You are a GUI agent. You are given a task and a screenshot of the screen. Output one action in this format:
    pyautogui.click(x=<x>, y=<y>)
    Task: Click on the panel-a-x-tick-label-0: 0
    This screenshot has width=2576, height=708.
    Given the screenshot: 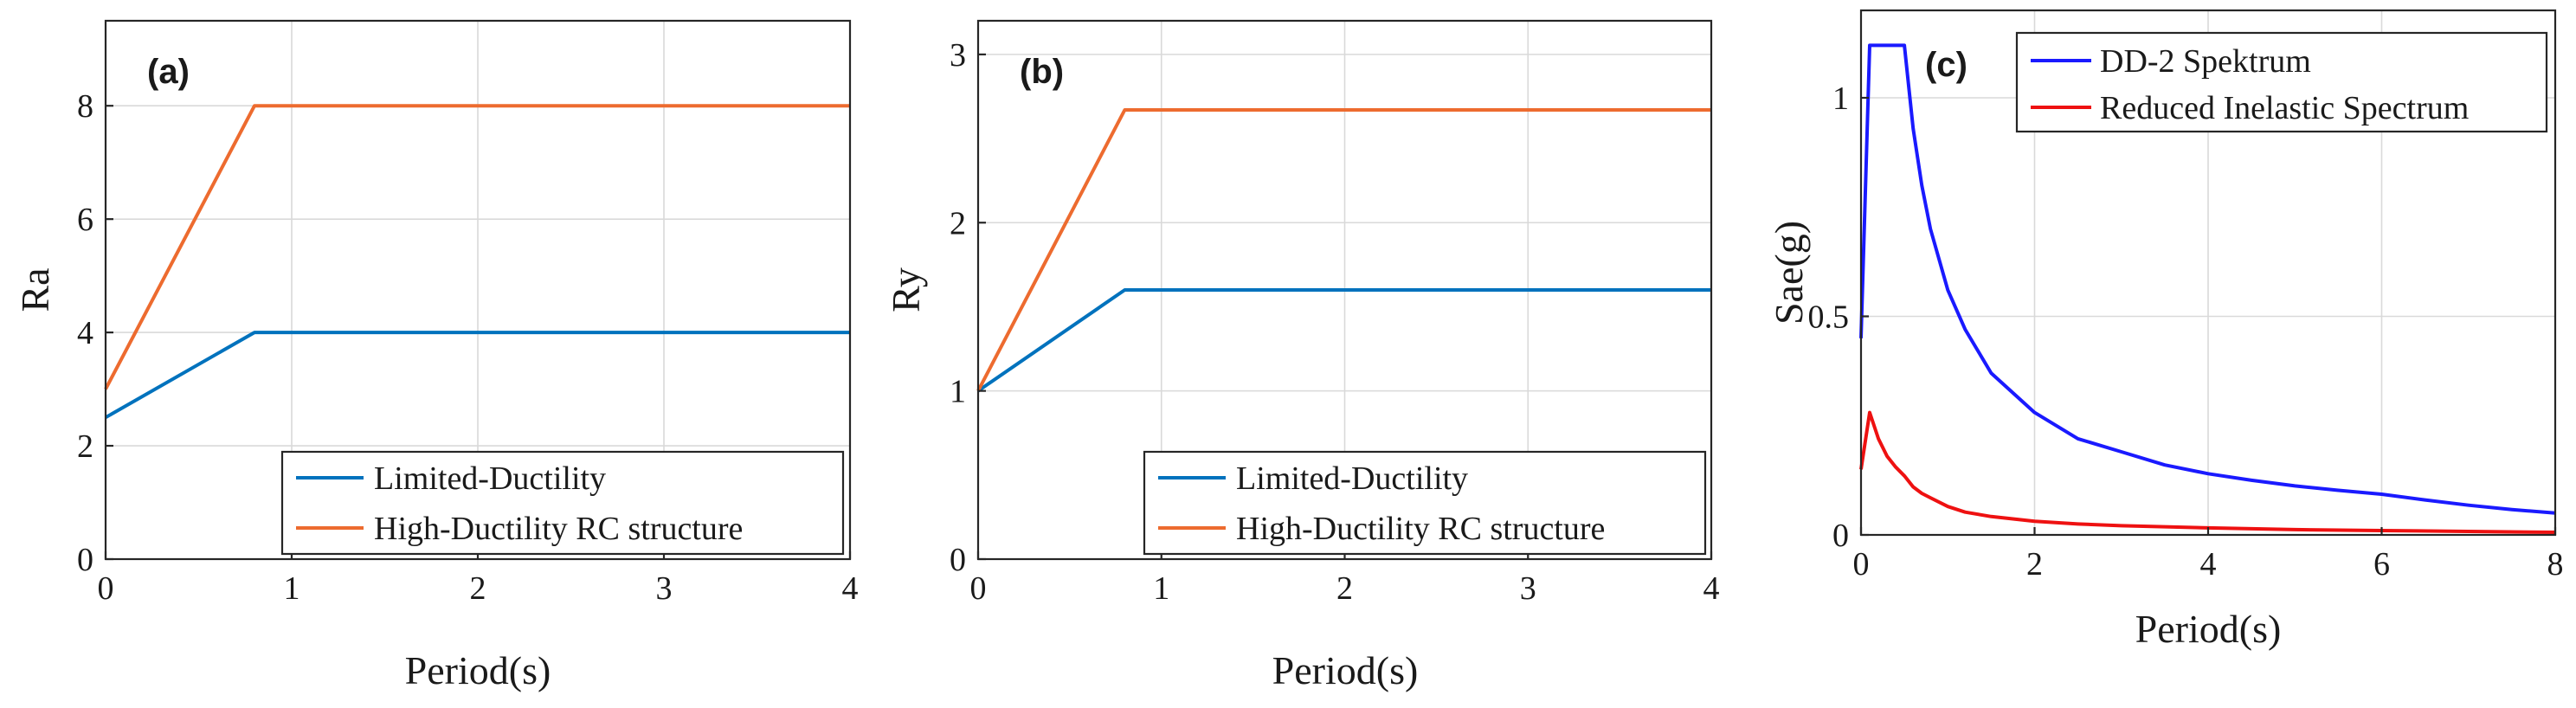 What is the action you would take?
    pyautogui.click(x=106, y=588)
    